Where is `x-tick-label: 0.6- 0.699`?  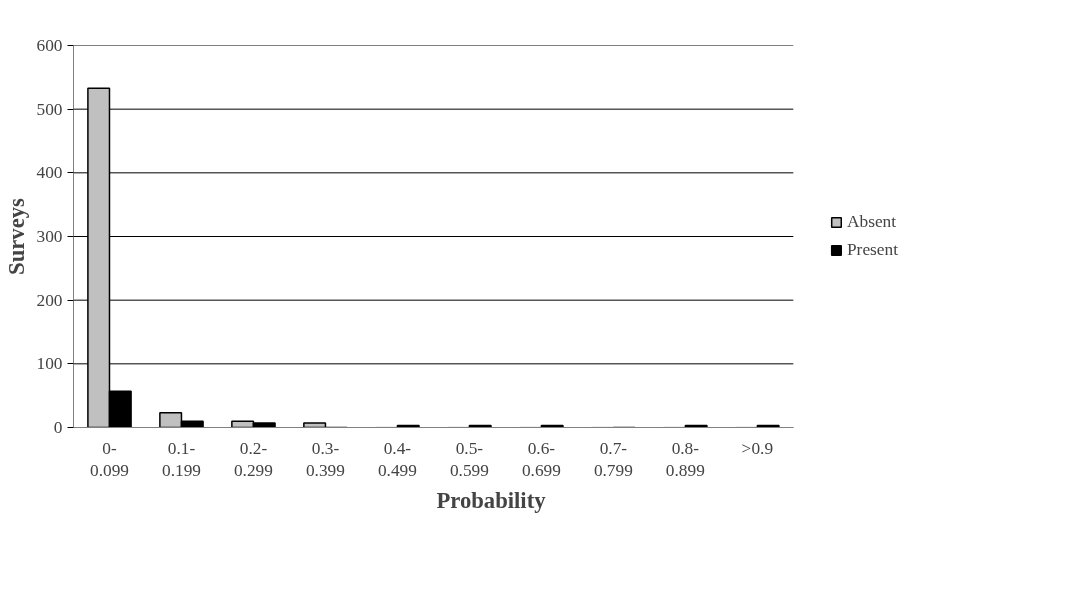 x-tick-label: 0.6- 0.699 is located at coordinates (541, 459).